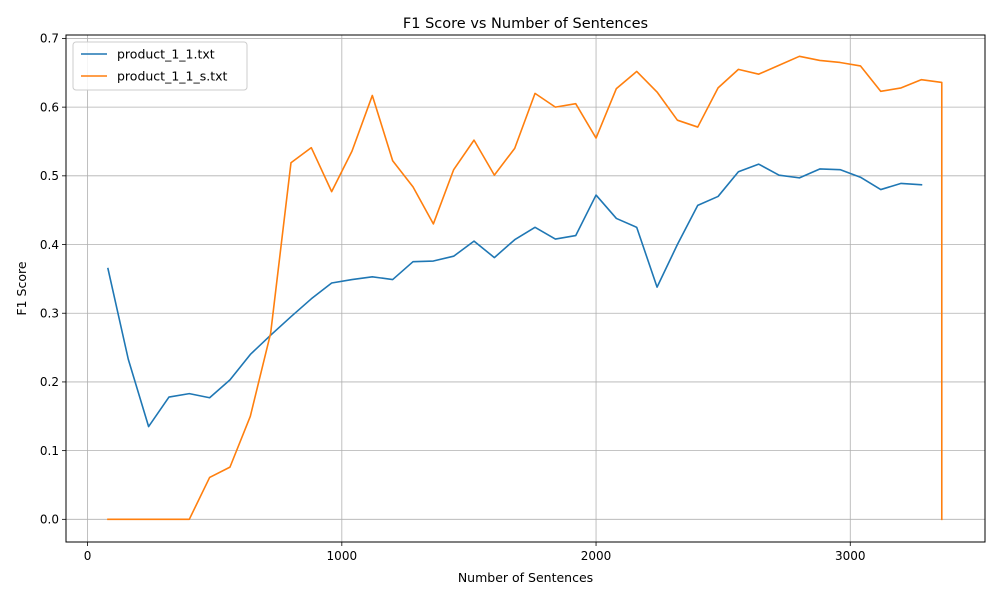 The width and height of the screenshot is (1000, 604). I want to click on y-axis-label: F1 Score, so click(21, 288).